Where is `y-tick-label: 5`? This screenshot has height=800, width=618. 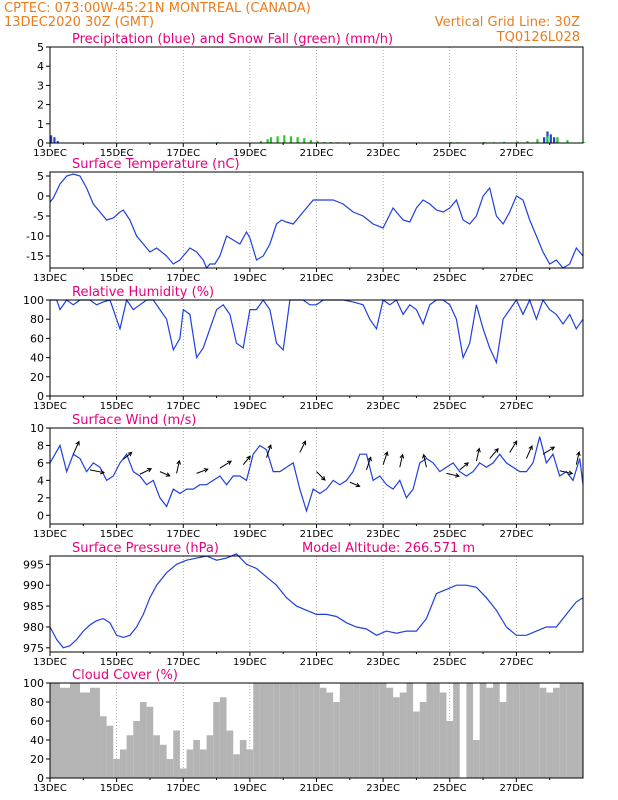 y-tick-label: 5 is located at coordinates (40, 176).